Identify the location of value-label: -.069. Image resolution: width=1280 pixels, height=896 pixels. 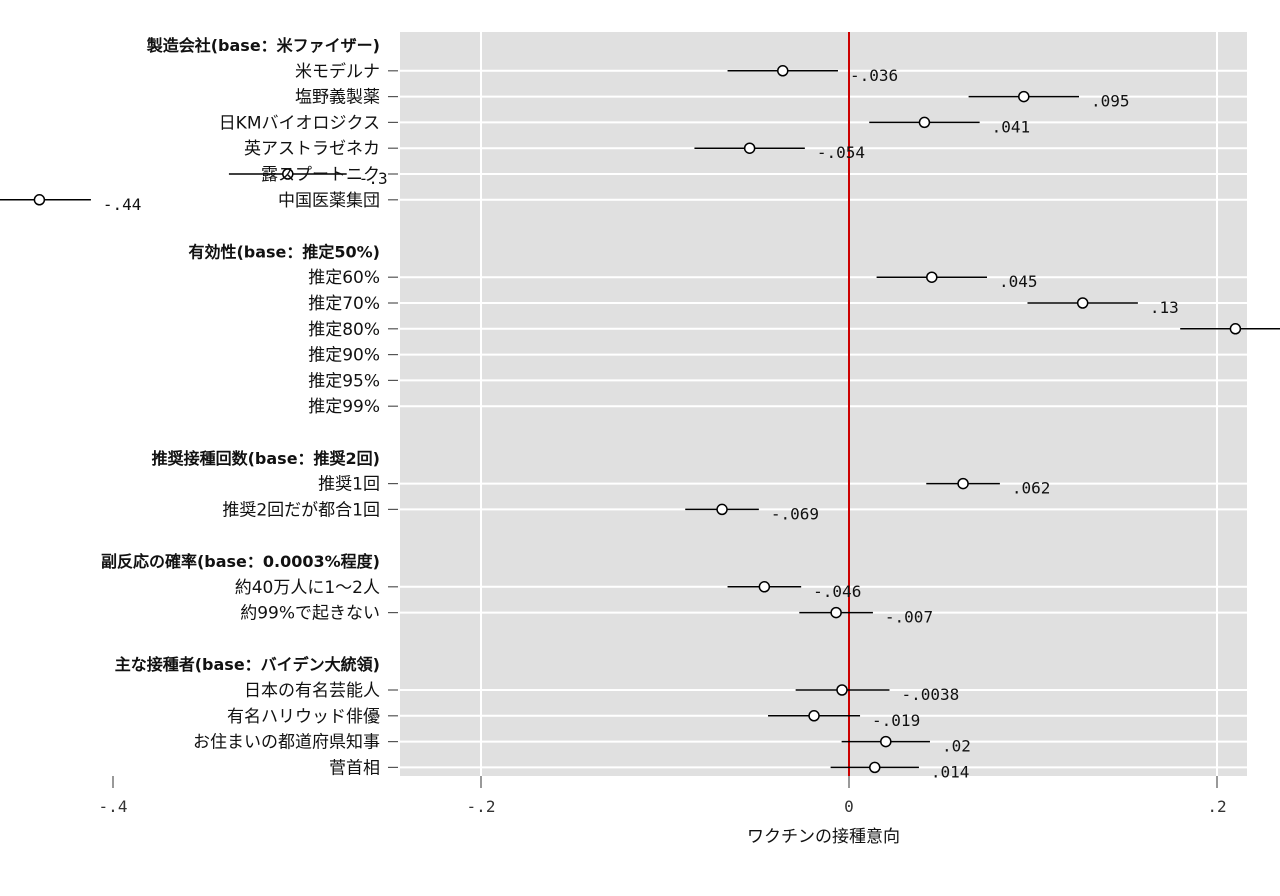
(795, 513).